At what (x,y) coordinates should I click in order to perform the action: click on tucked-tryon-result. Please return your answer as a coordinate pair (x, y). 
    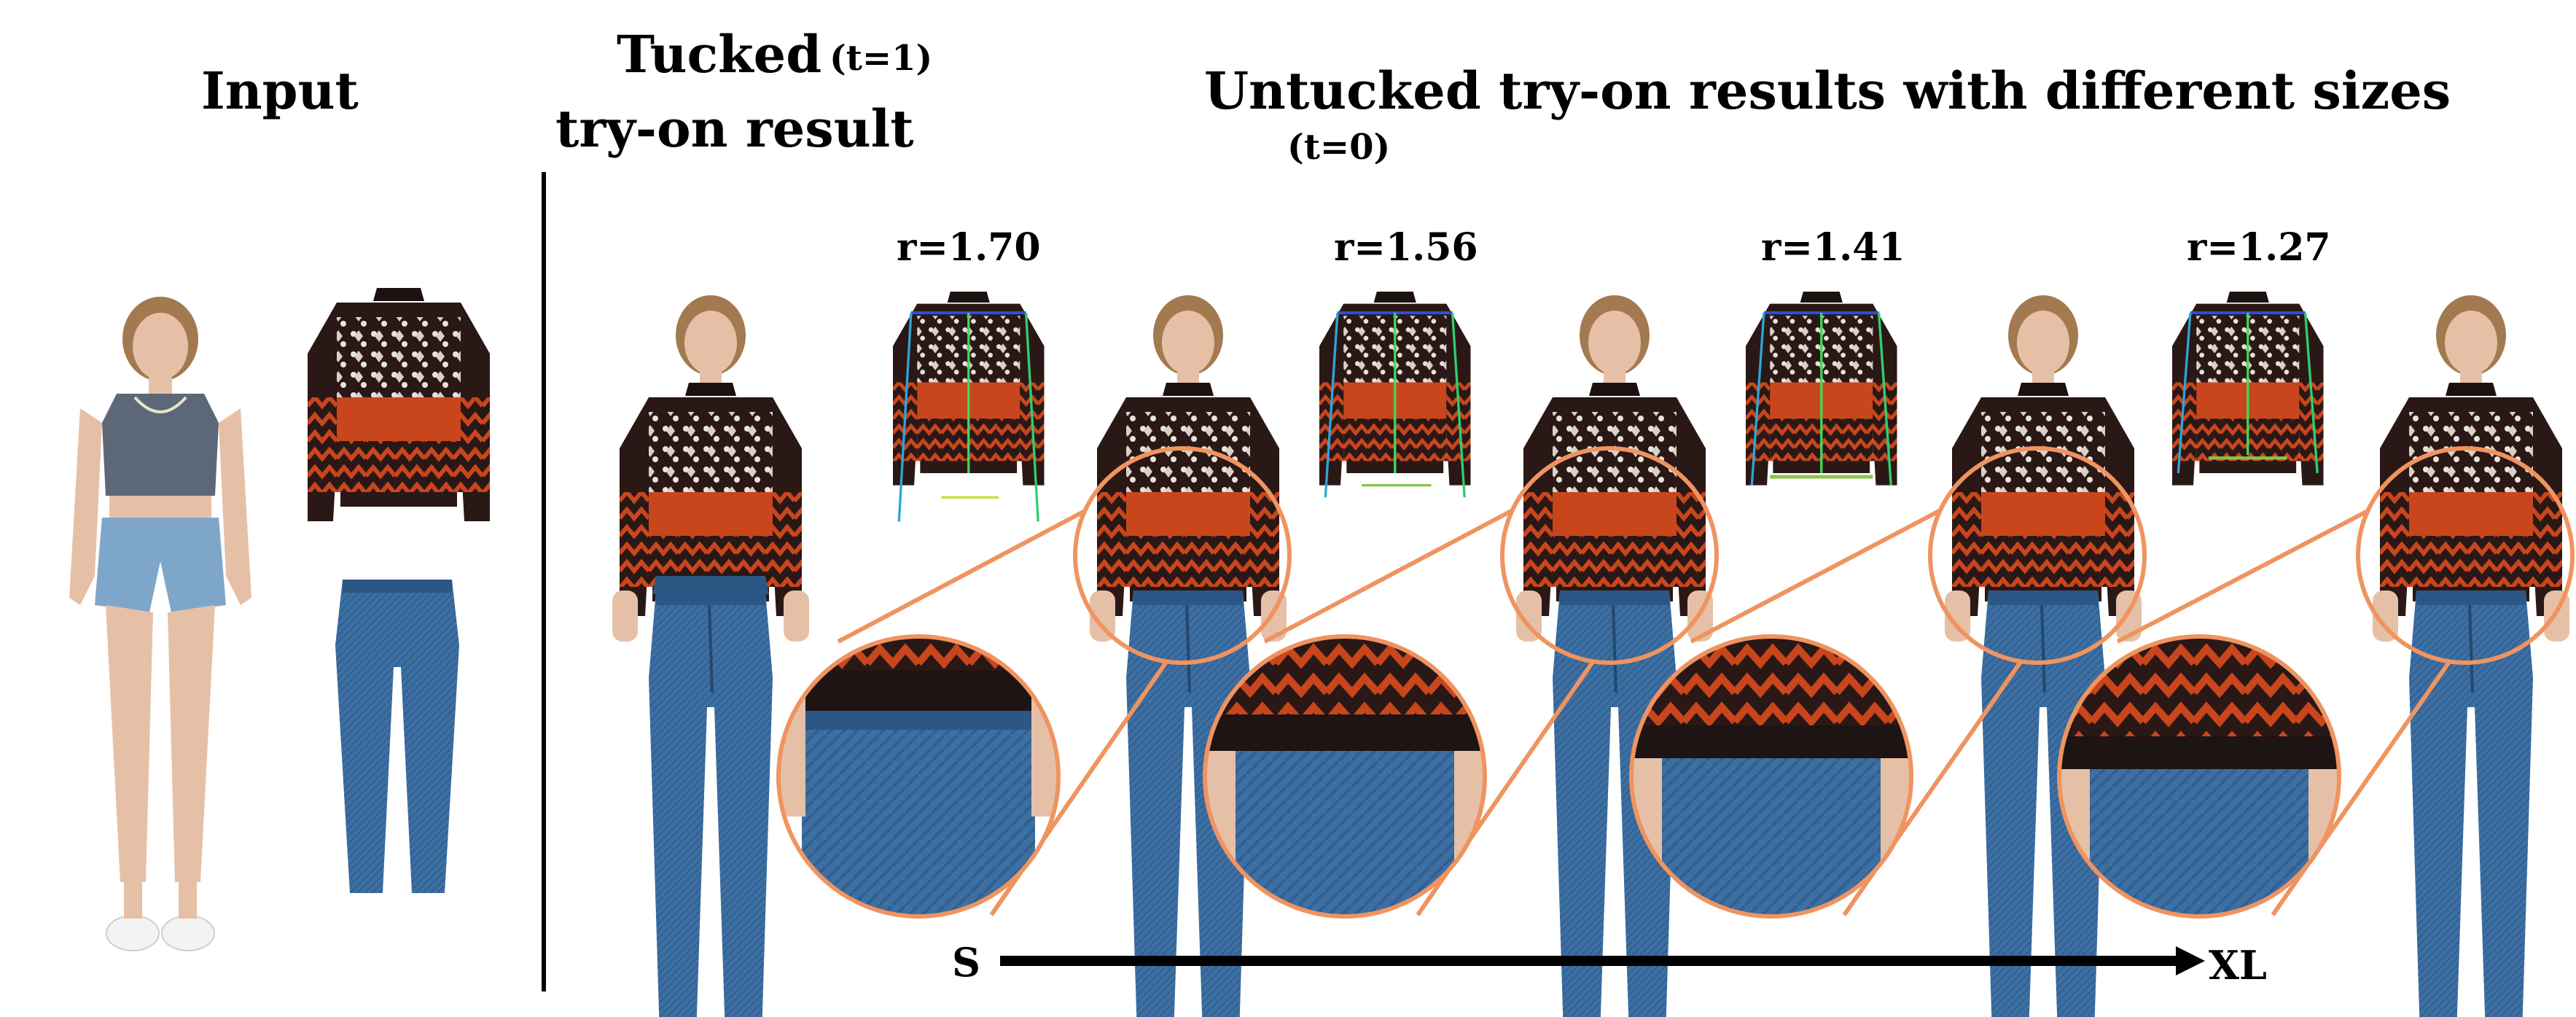
    Looking at the image, I should click on (710, 656).